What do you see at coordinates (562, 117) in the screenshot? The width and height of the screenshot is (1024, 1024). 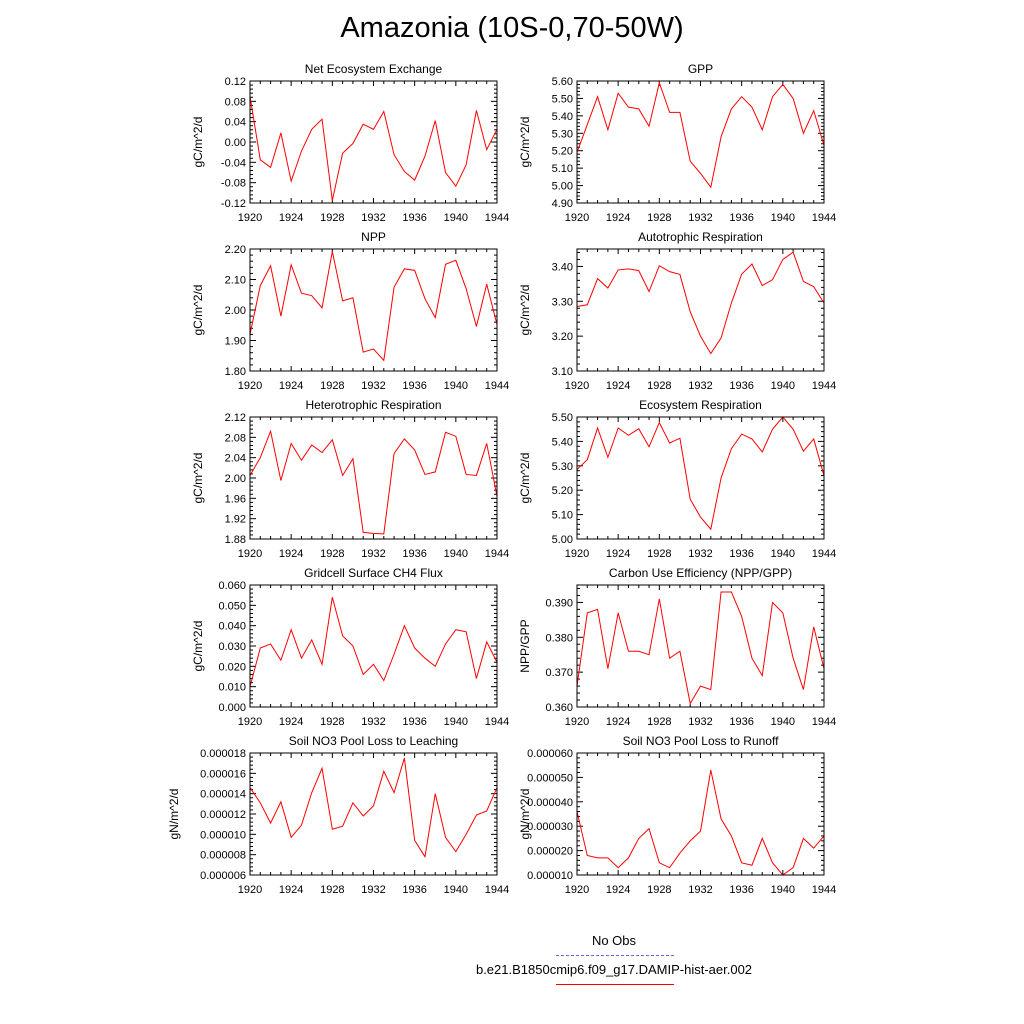 I see `y-tick-label: 5.40` at bounding box center [562, 117].